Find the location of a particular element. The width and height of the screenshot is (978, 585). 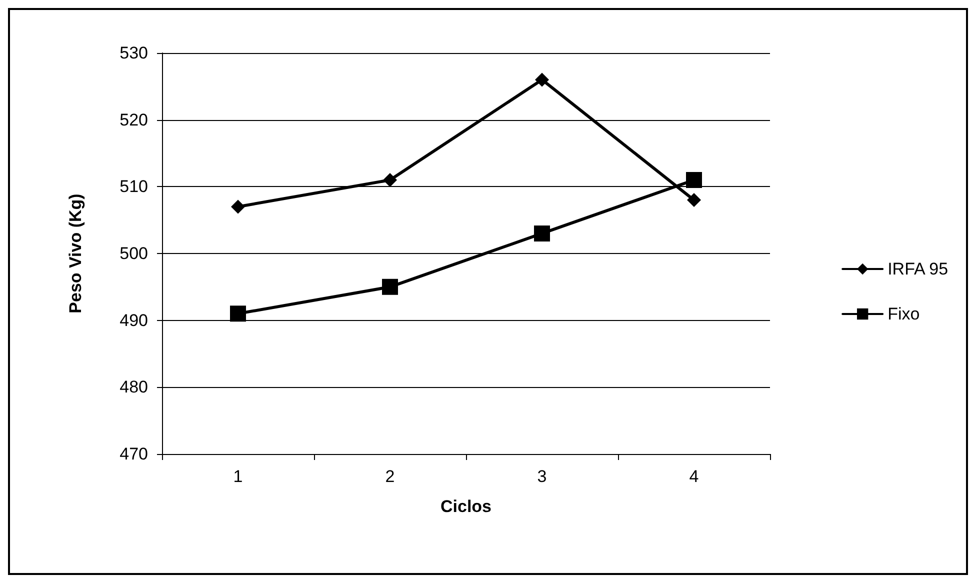

y-tick-label: 520 is located at coordinates (134, 120).